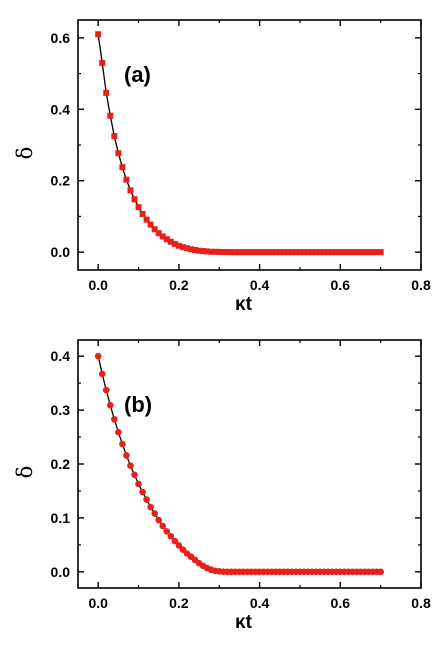 The width and height of the screenshot is (436, 667). What do you see at coordinates (61, 181) in the screenshot?
I see `y-tick-label: 0.2` at bounding box center [61, 181].